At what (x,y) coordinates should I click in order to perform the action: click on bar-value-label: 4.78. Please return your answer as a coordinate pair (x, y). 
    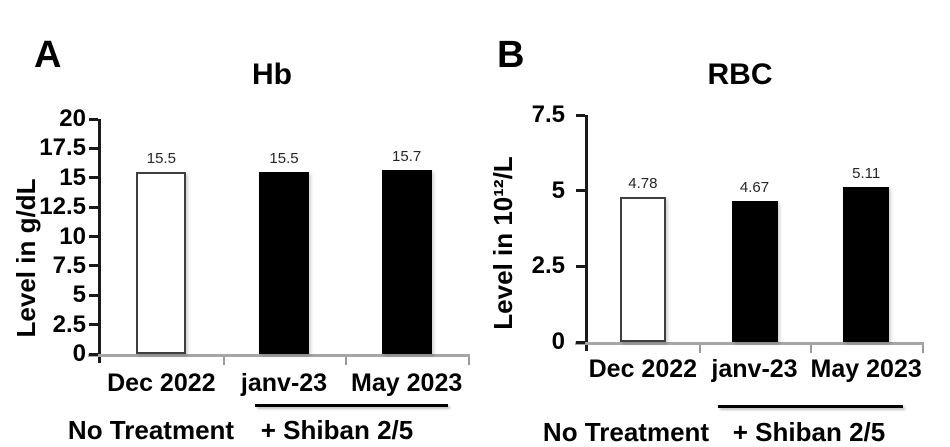
    Looking at the image, I should click on (643, 184).